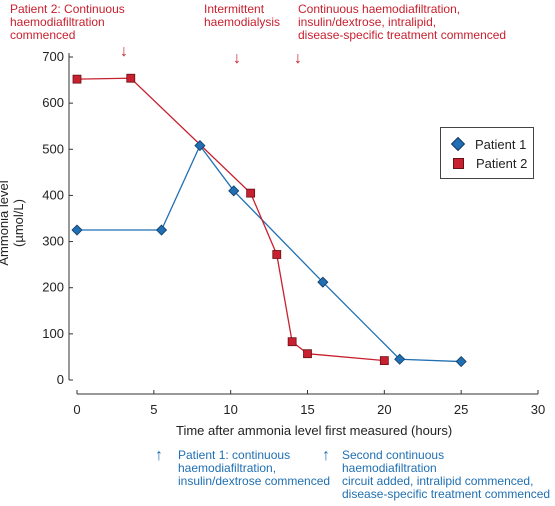 The height and width of the screenshot is (506, 555). What do you see at coordinates (60, 379) in the screenshot?
I see `y-tick-label: 0` at bounding box center [60, 379].